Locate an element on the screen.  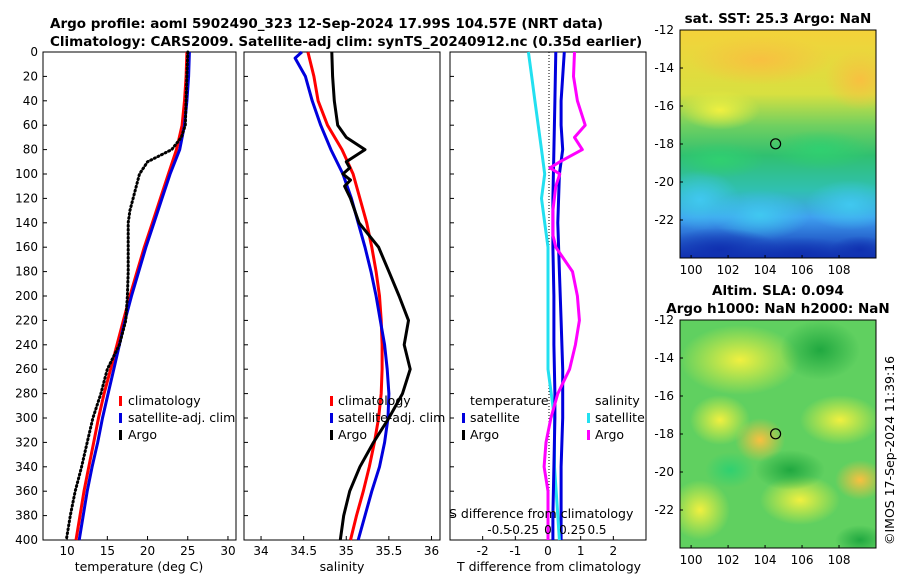
x-tick-label: 2 is located at coordinates (614, 551).